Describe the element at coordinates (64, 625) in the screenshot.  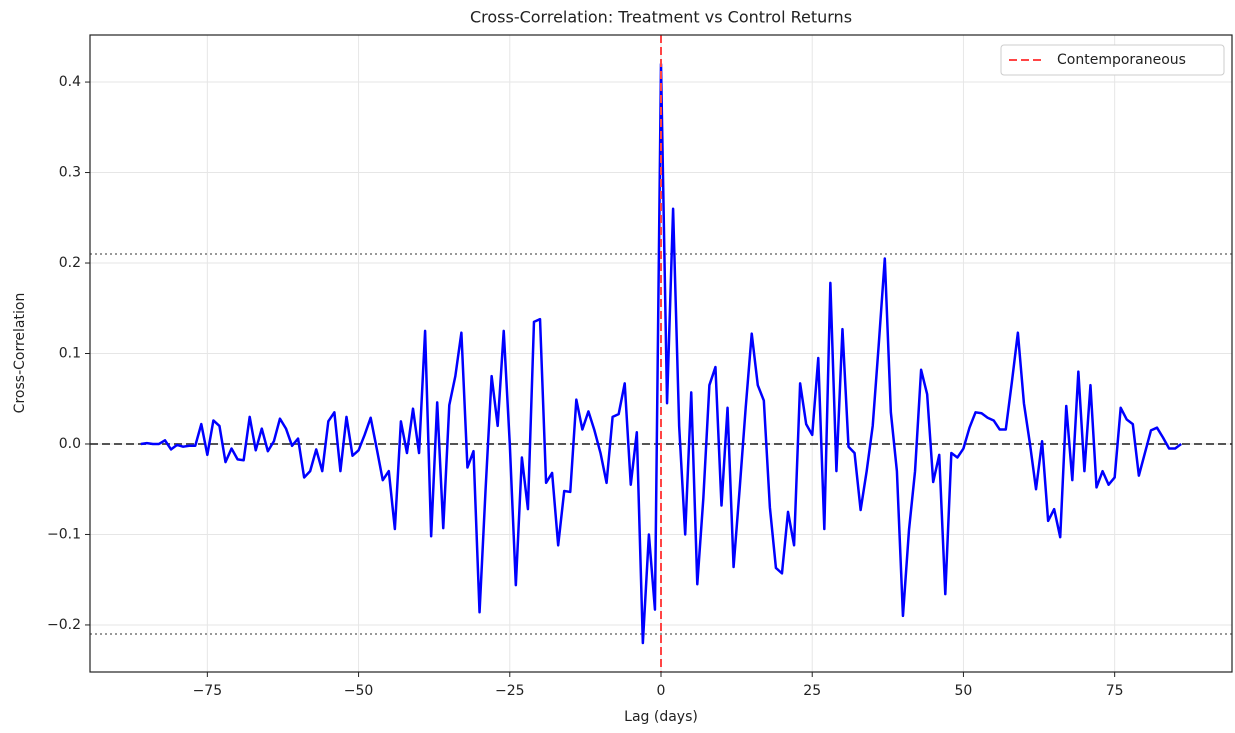
I see `y-tick-label: −0.2` at that location.